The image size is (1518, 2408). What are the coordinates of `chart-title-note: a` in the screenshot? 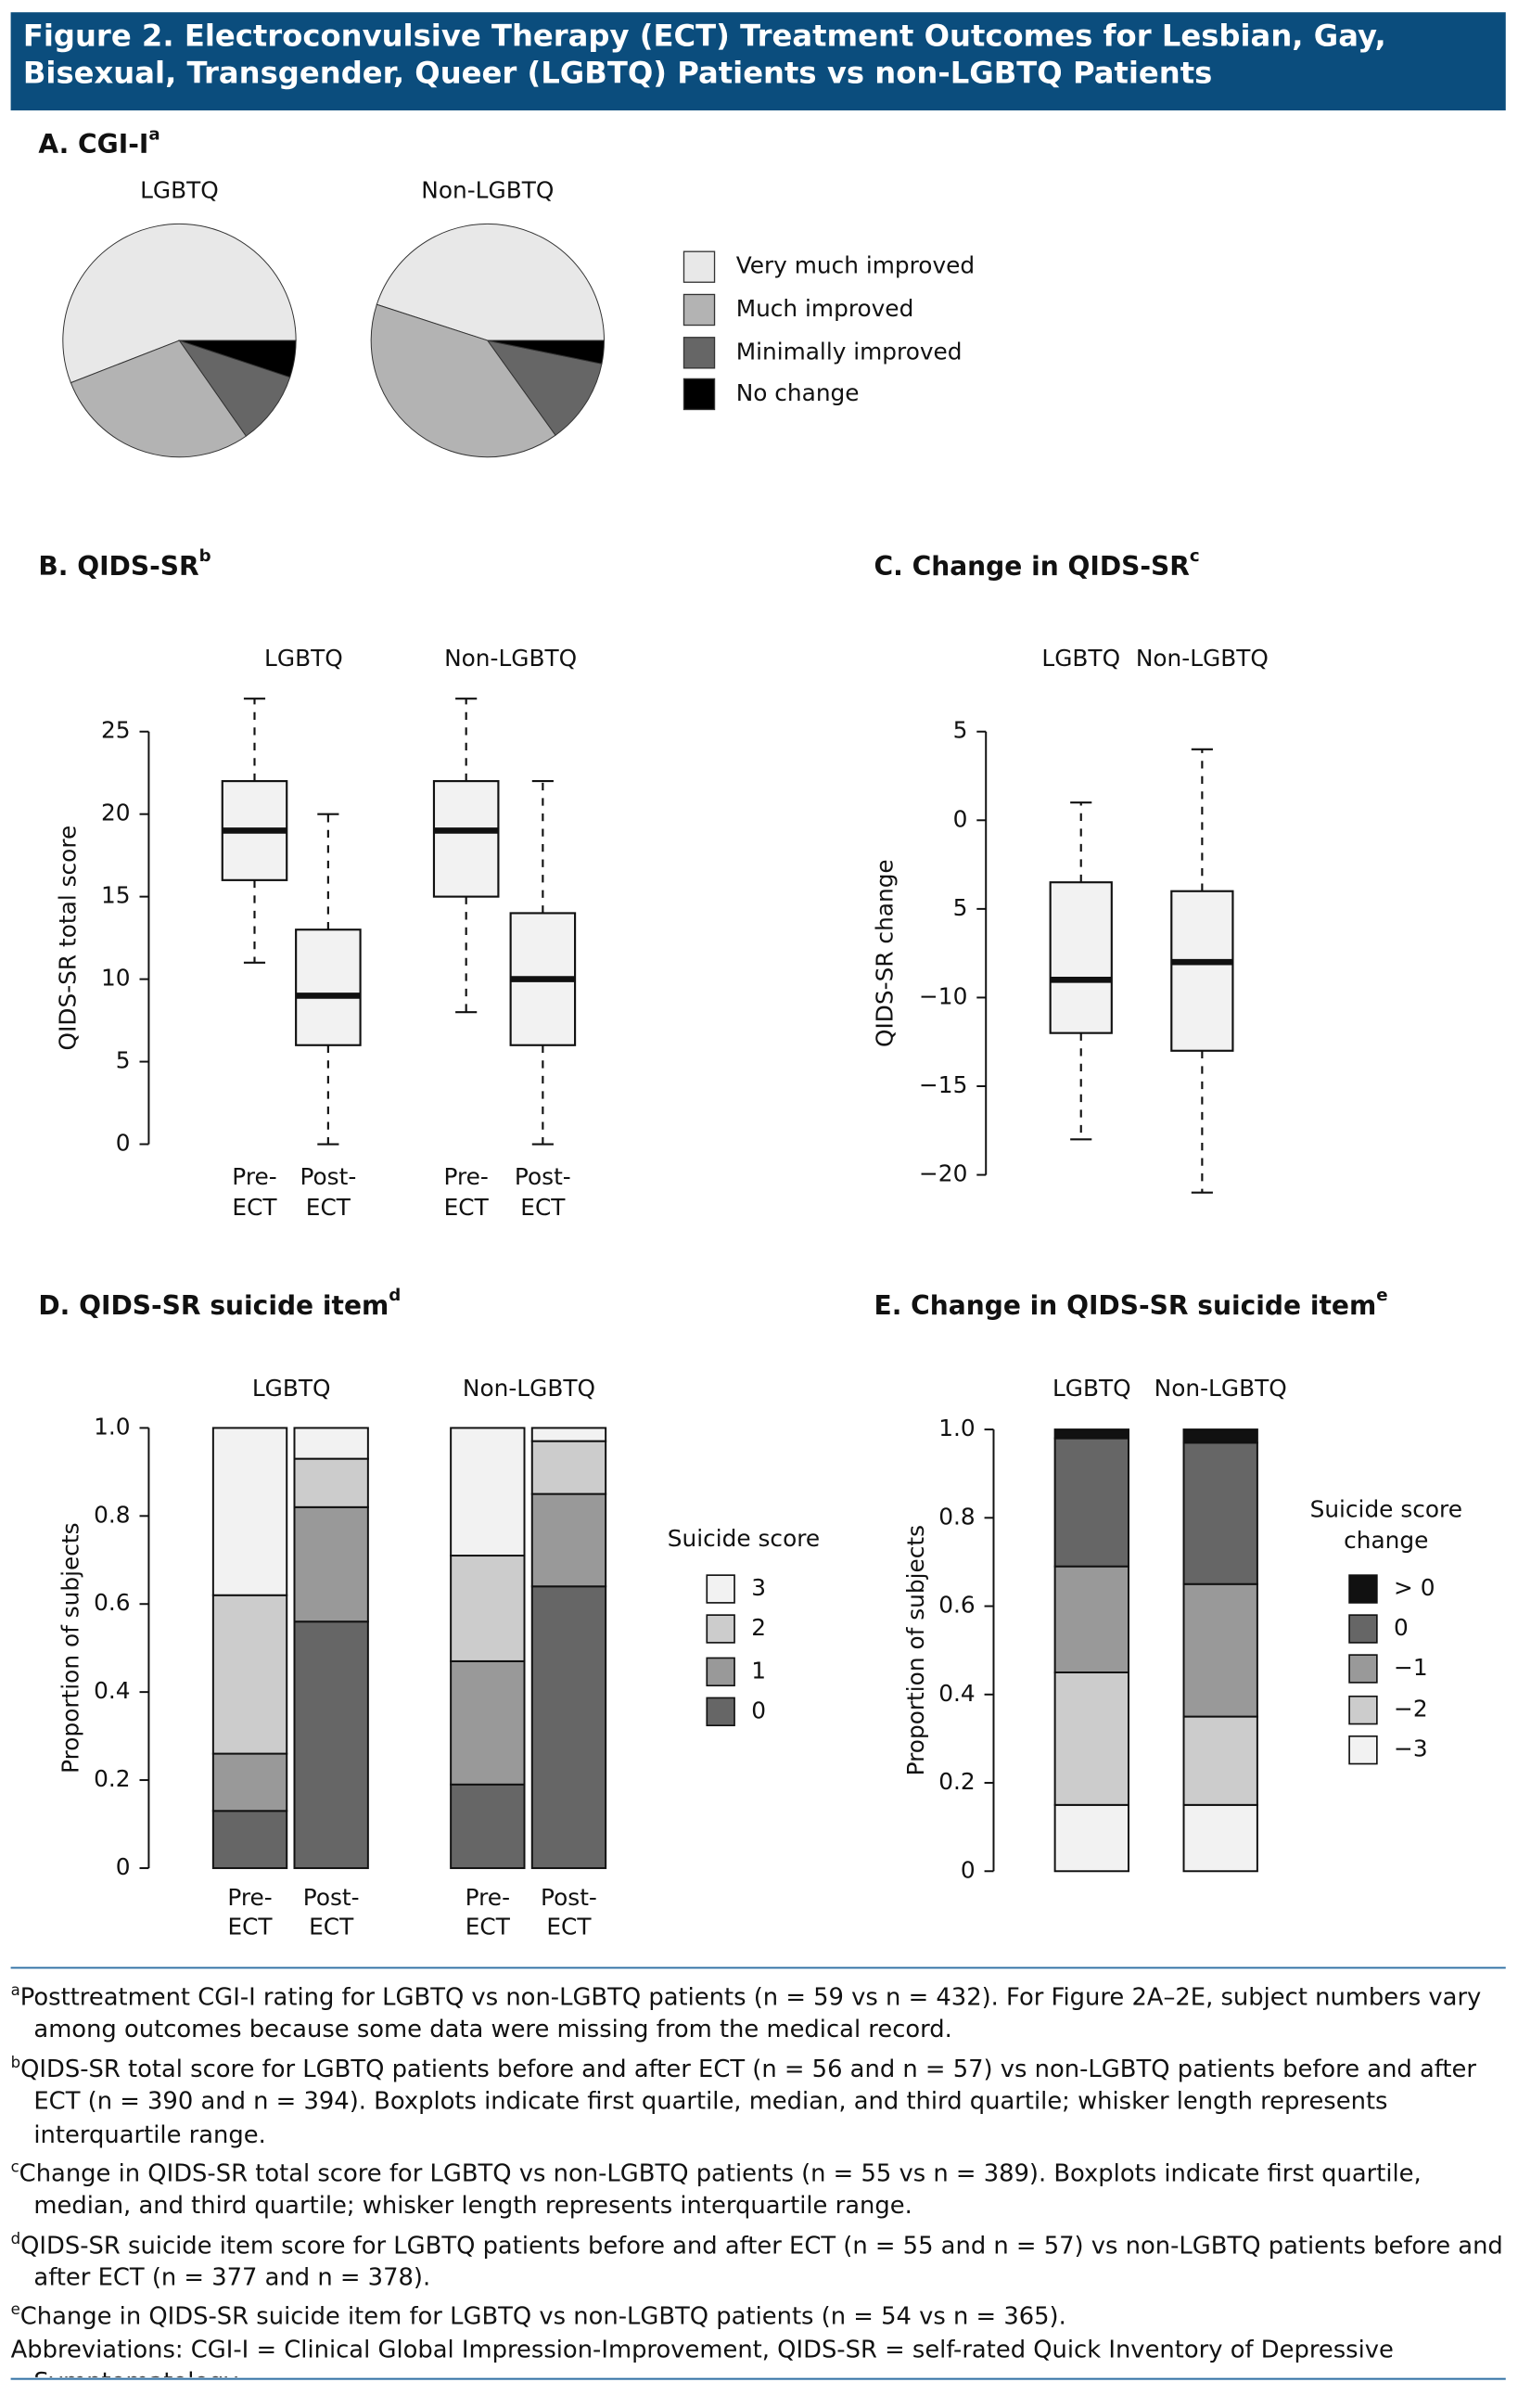 It's located at (153, 135).